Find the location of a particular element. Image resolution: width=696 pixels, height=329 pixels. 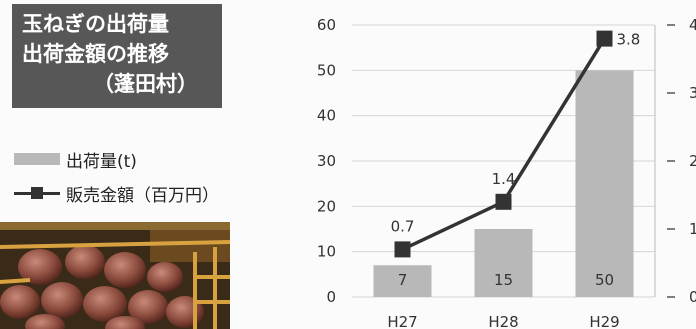

line-value-label: 3.8 is located at coordinates (629, 40).